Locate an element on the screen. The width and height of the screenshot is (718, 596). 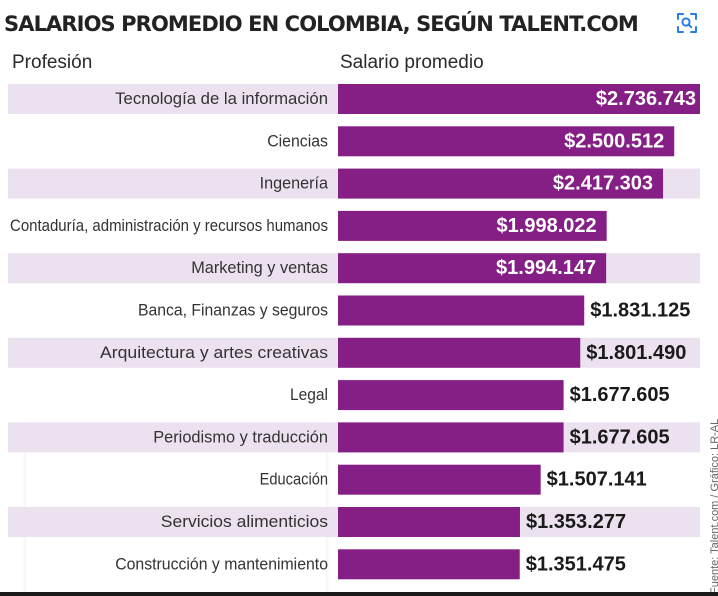
category-label: Ciencias is located at coordinates (297, 141).